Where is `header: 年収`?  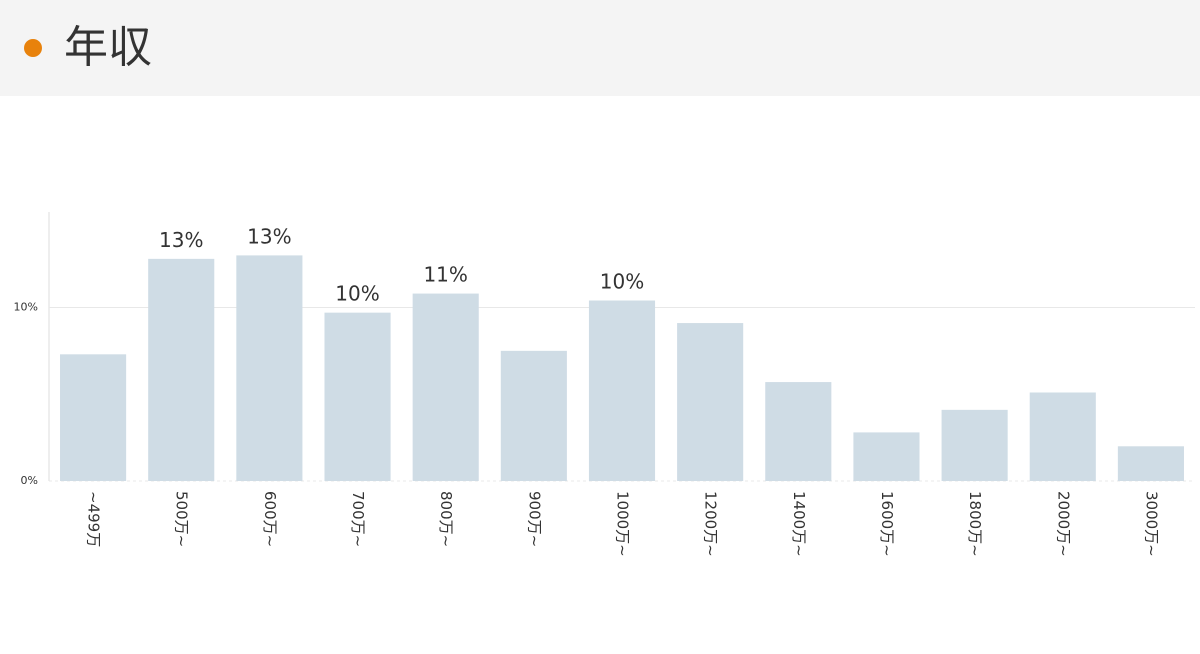 header: 年収 is located at coordinates (600, 48).